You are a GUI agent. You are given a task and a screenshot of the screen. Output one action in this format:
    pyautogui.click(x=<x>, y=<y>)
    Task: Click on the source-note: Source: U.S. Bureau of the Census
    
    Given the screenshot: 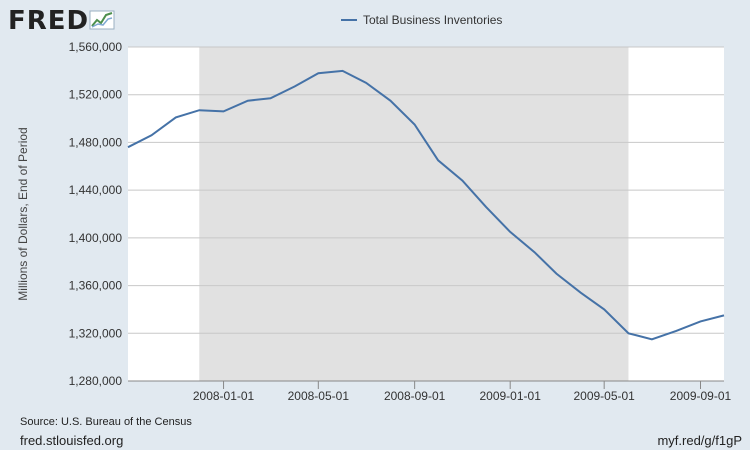 What is the action you would take?
    pyautogui.click(x=106, y=422)
    